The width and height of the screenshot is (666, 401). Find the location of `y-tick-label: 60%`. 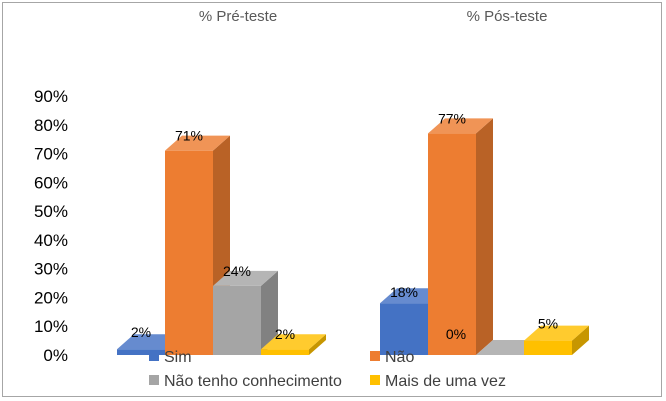

y-tick-label: 60% is located at coordinates (51, 182).